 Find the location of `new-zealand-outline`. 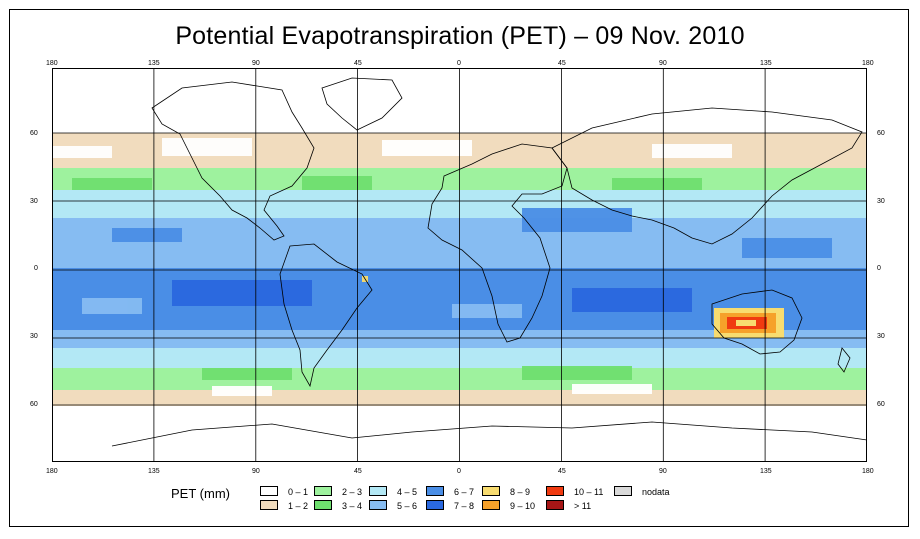

new-zealand-outline is located at coordinates (844, 360).